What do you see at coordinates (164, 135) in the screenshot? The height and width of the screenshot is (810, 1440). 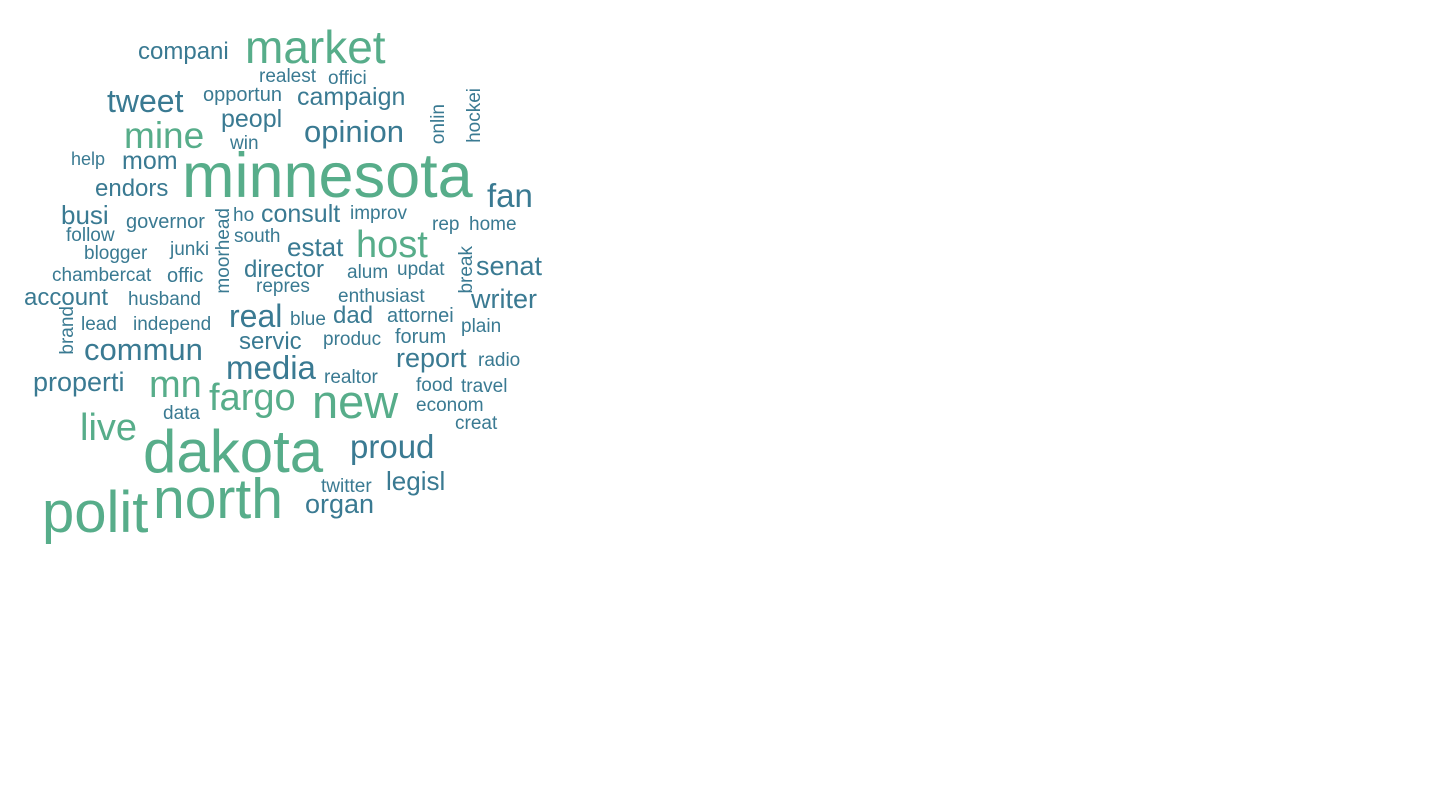 I see `word-mine: mine` at bounding box center [164, 135].